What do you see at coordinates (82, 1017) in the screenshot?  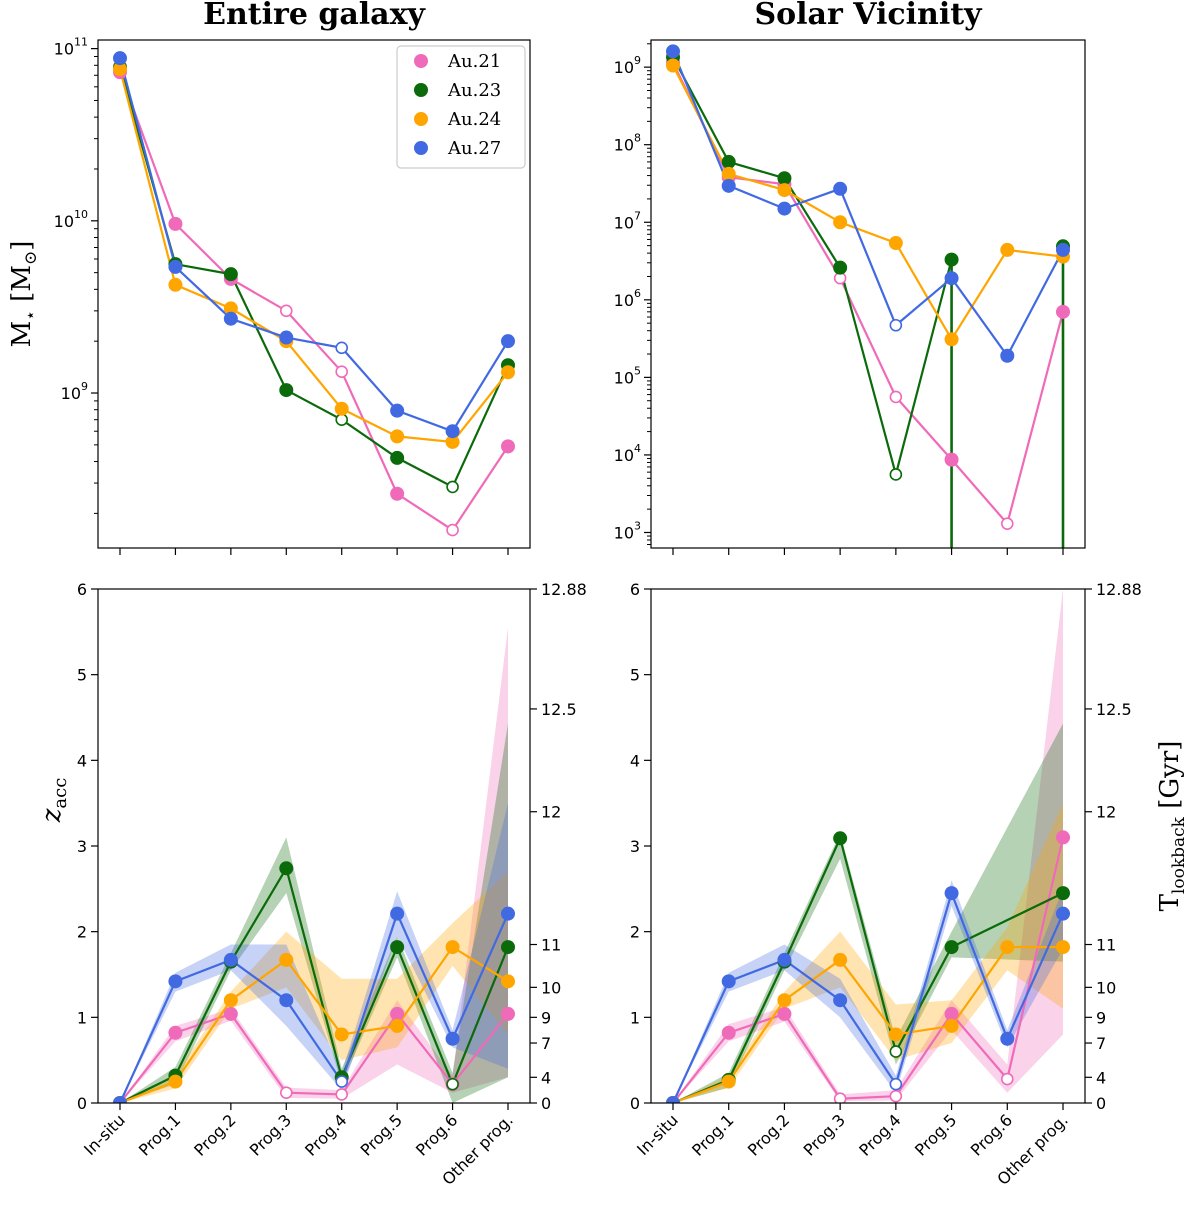 I see `z-tick-label: 1` at bounding box center [82, 1017].